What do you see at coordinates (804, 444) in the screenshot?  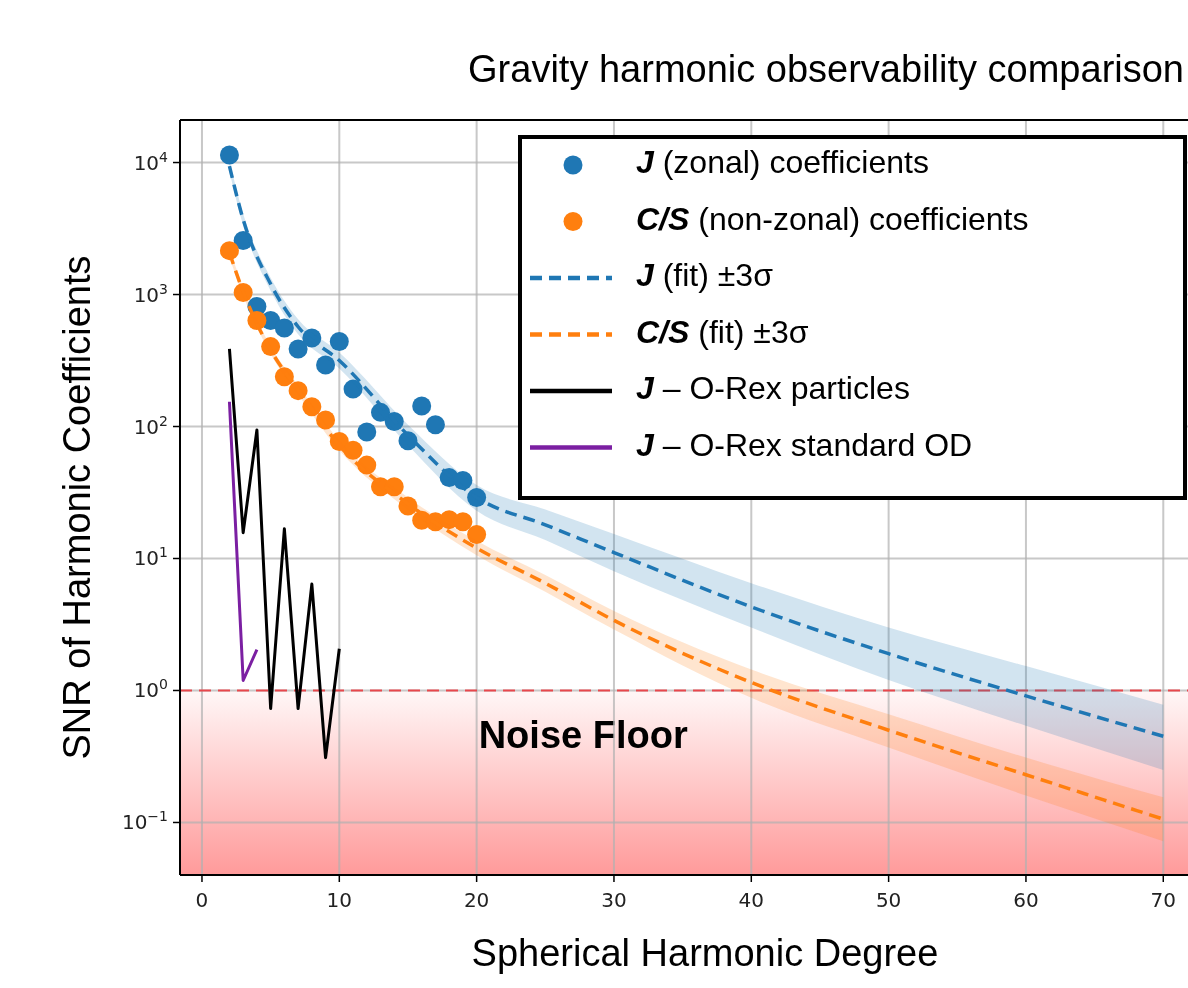 I see `legend-label: J – O-Rex standard OD` at bounding box center [804, 444].